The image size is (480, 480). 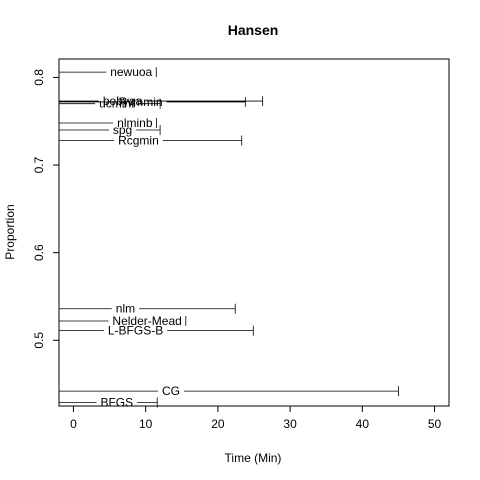 I want to click on series-label: nlm, so click(x=125, y=309).